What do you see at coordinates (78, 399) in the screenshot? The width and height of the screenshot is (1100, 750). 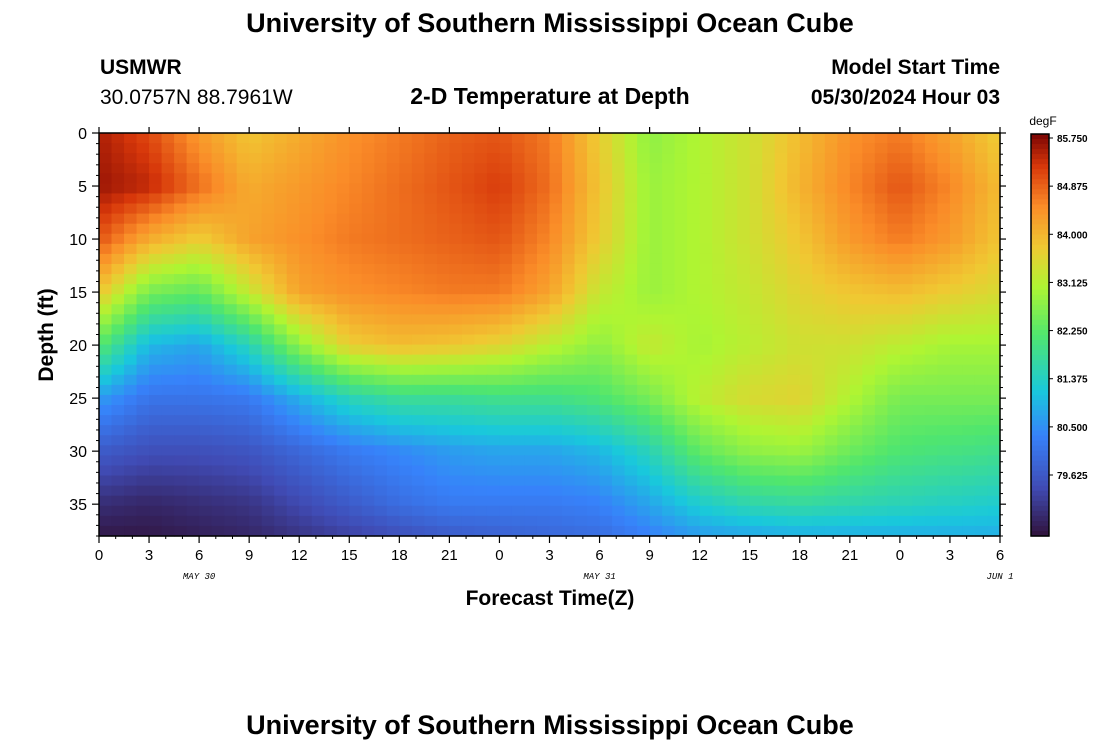 I see `y-tick-label: 25` at bounding box center [78, 399].